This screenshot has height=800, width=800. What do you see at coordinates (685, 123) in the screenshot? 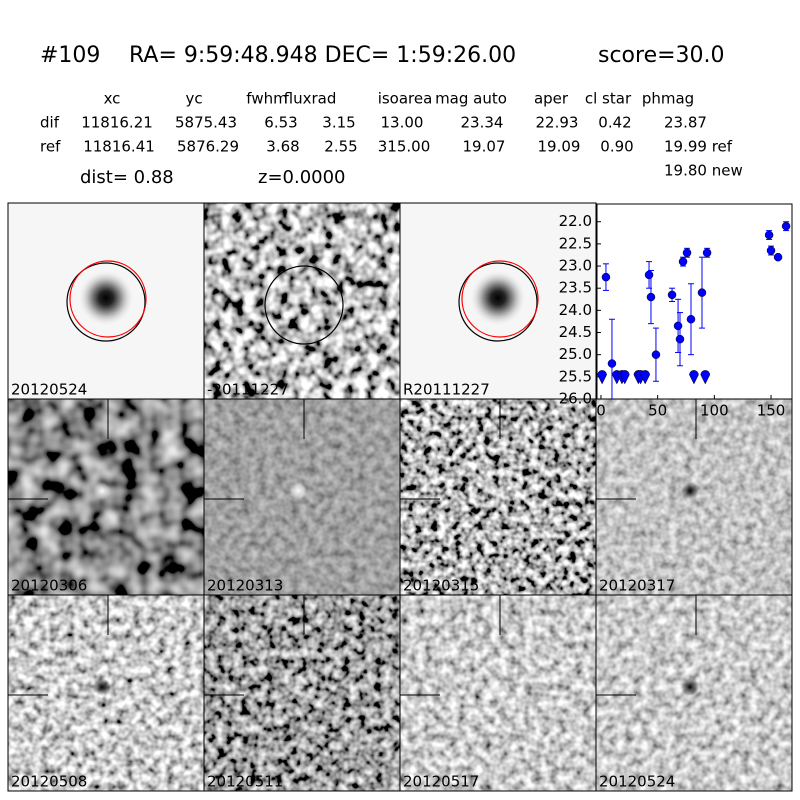
I see `table-cell: 23.87` at bounding box center [685, 123].